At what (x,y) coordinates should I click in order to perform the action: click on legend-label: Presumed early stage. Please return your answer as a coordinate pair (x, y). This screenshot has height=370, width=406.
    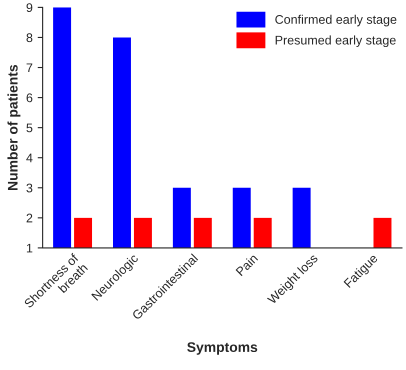
    Looking at the image, I should click on (336, 41).